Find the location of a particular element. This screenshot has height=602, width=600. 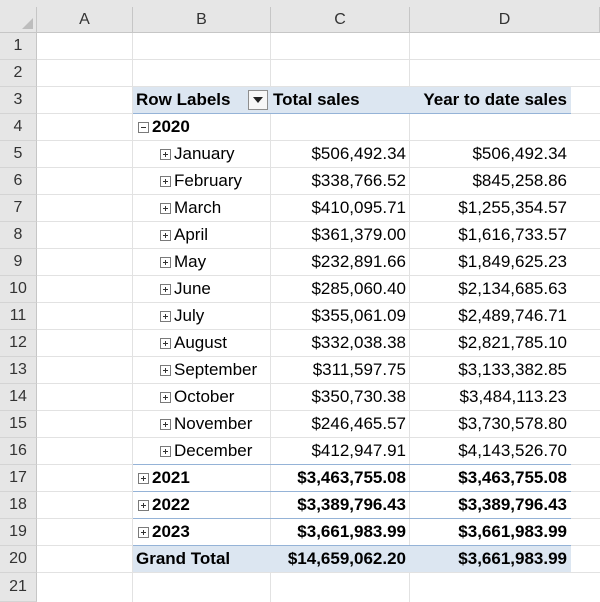

month-label: December is located at coordinates (213, 450).